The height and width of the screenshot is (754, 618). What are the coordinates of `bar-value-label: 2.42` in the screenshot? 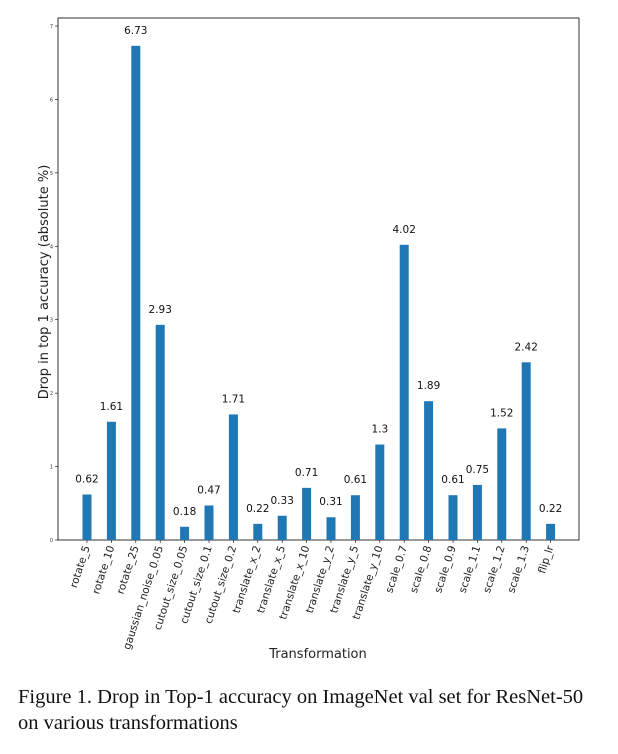 It's located at (526, 347).